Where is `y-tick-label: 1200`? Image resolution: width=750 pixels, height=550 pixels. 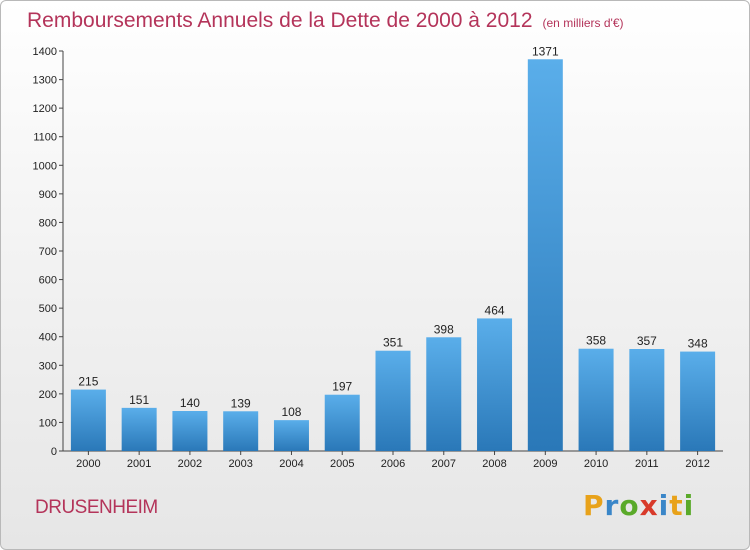
y-tick-label: 1200 is located at coordinates (45, 109).